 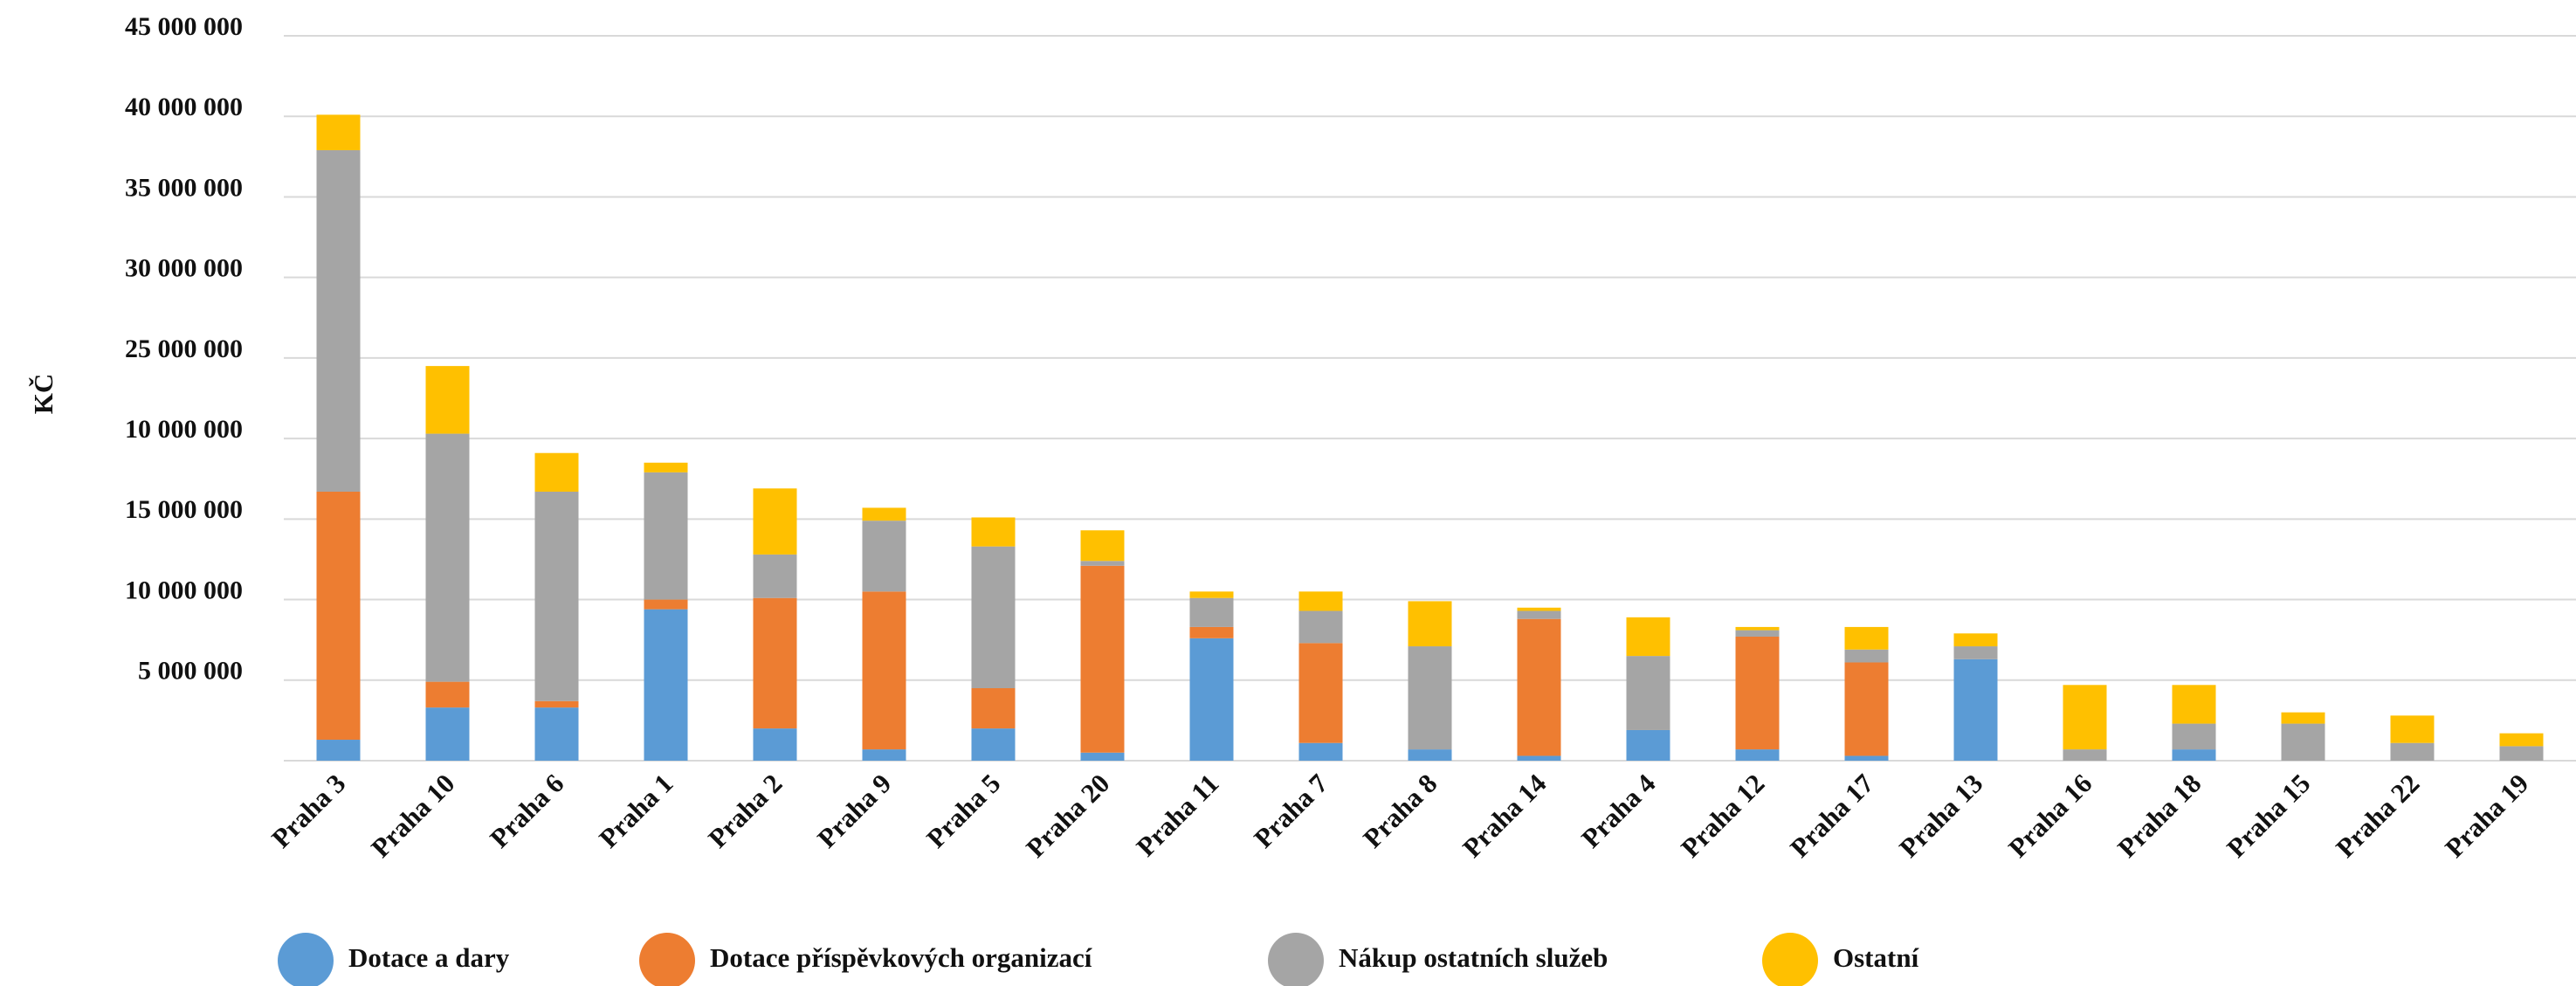 What do you see at coordinates (43, 395) in the screenshot?
I see `y-axis-title: KČ` at bounding box center [43, 395].